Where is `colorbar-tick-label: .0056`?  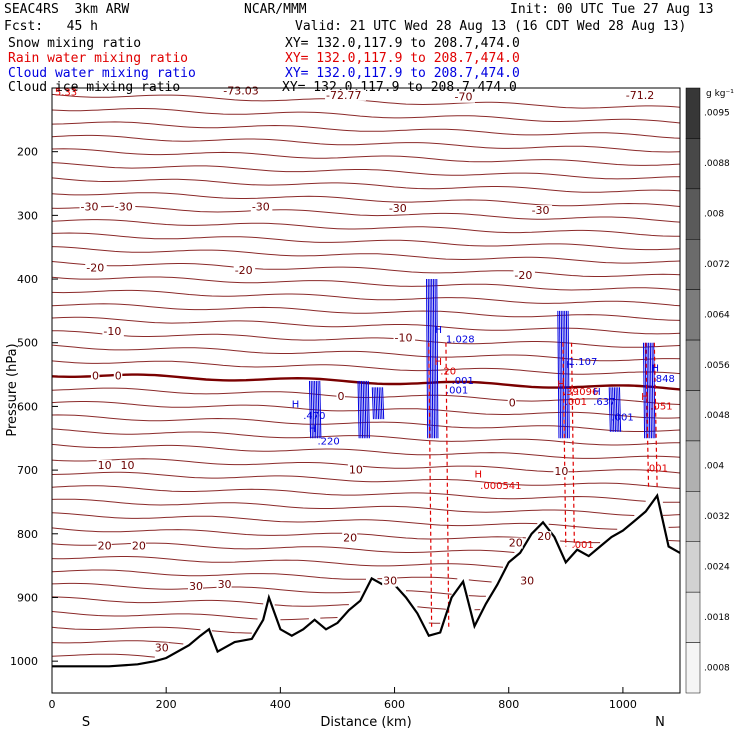
colorbar-tick-label: .0056 is located at coordinates (717, 366).